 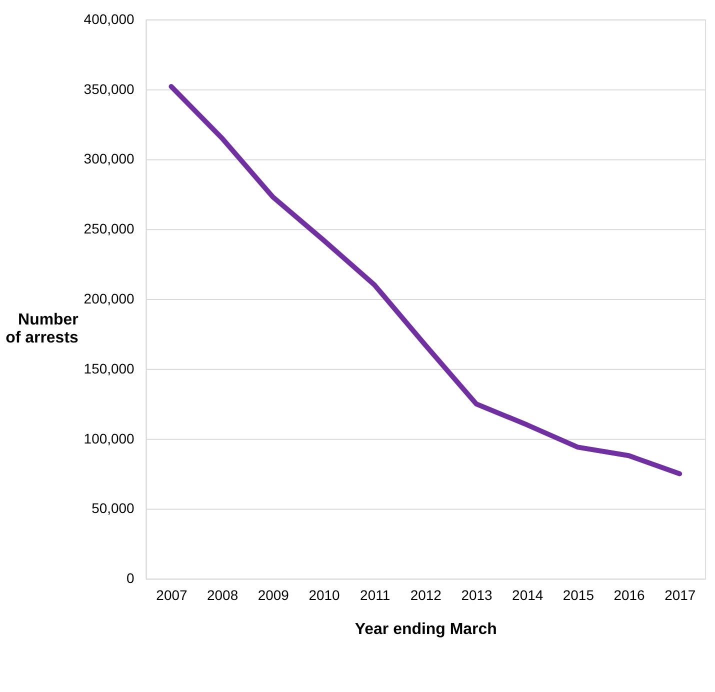 I want to click on x-tick-label: 2017, so click(x=680, y=595).